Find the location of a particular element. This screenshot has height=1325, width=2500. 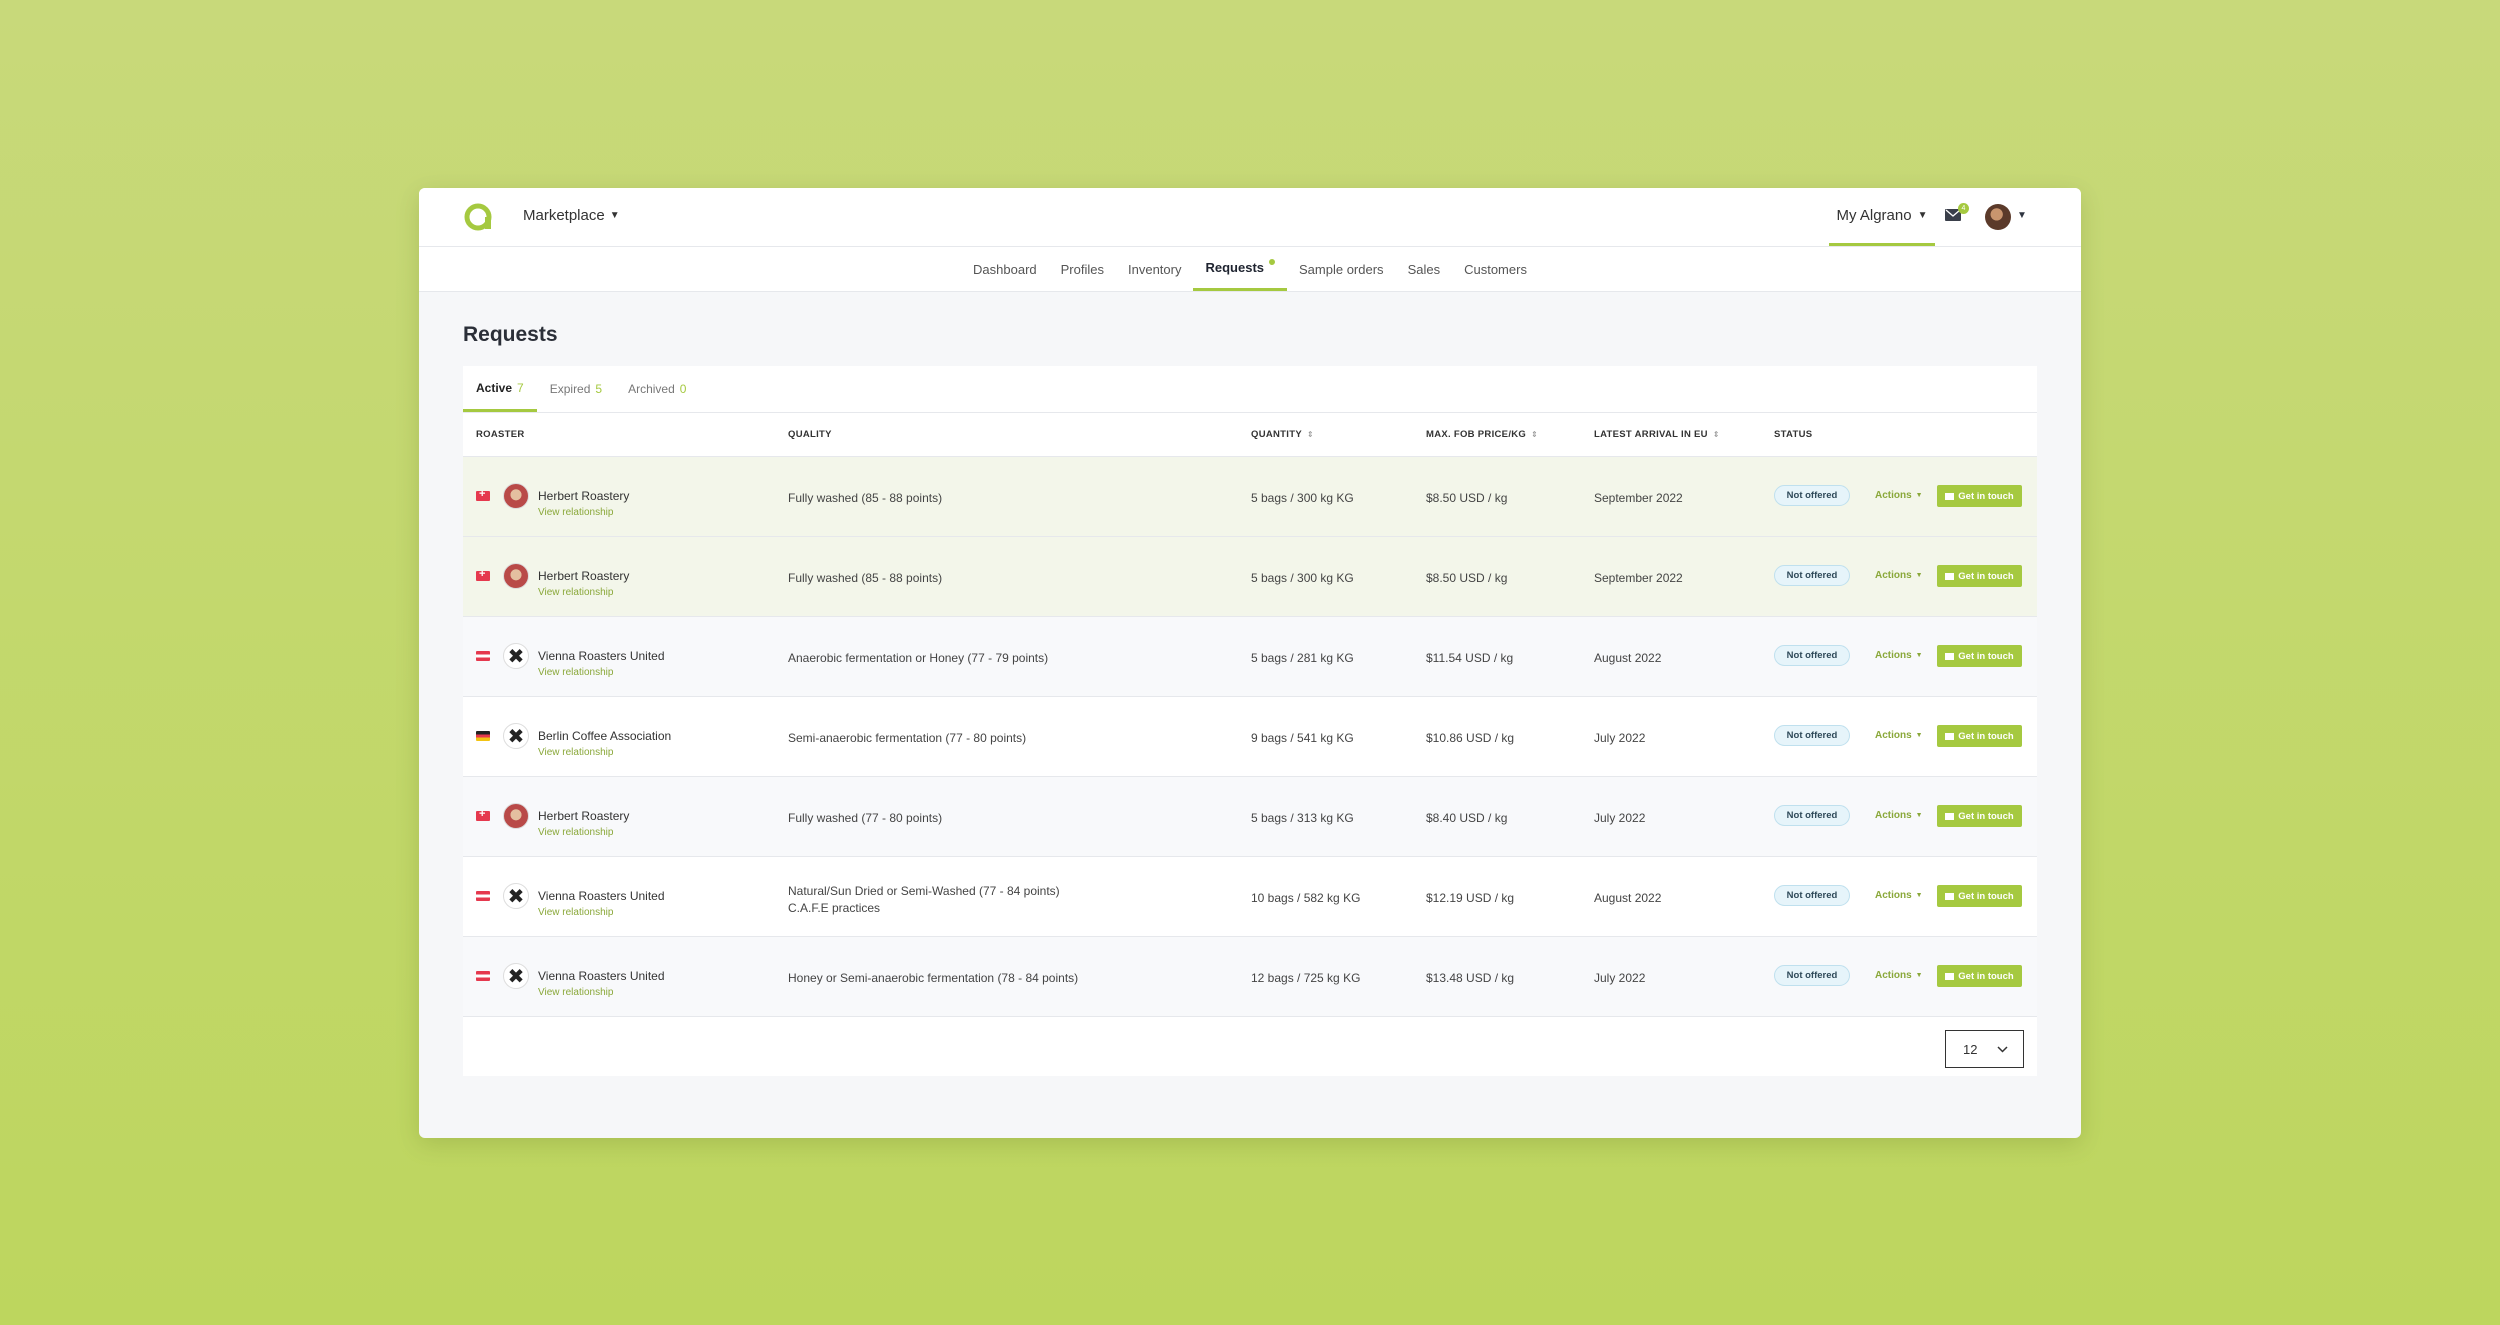

chevron-down-icon is located at coordinates (2002, 1049).